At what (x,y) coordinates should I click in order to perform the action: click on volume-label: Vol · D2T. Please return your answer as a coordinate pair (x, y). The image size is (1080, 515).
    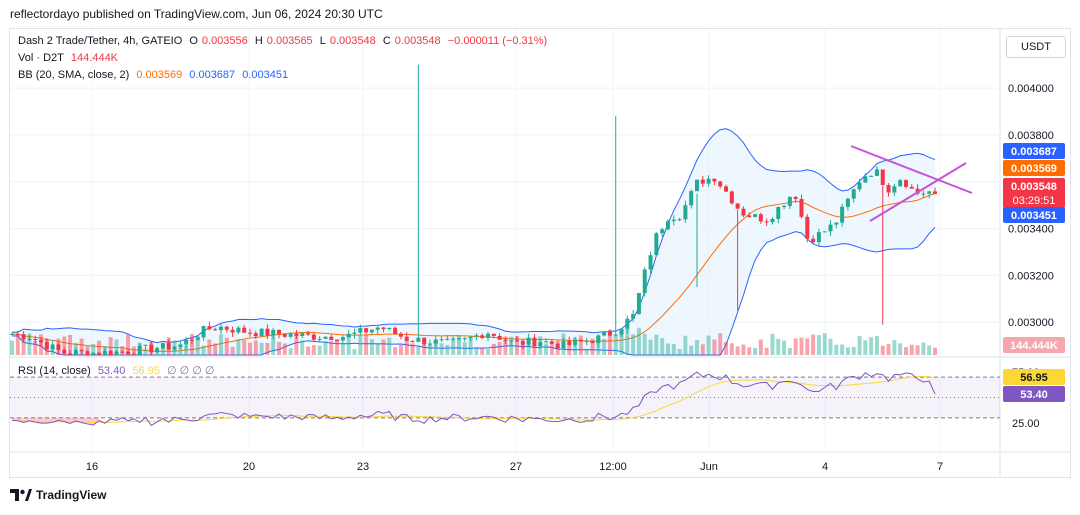
    Looking at the image, I should click on (41, 58).